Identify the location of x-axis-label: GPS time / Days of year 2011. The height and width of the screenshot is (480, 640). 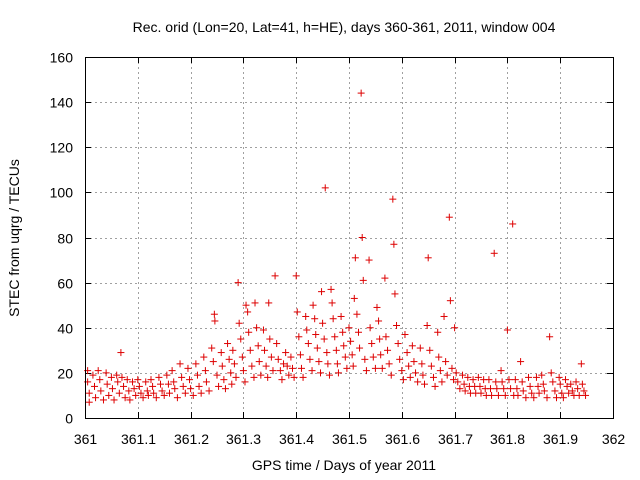
(344, 465).